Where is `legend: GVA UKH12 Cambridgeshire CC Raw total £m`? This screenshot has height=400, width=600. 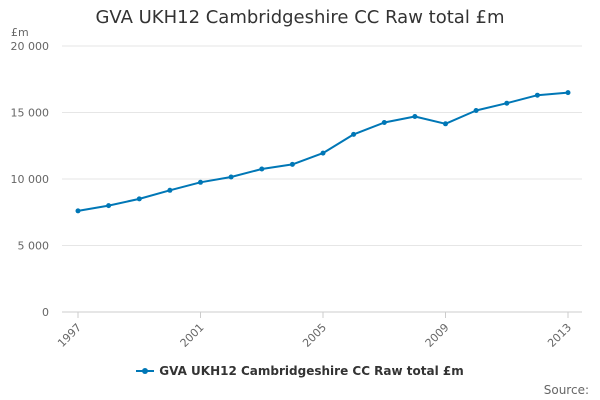
legend: GVA UKH12 Cambridgeshire CC Raw total £m is located at coordinates (300, 371).